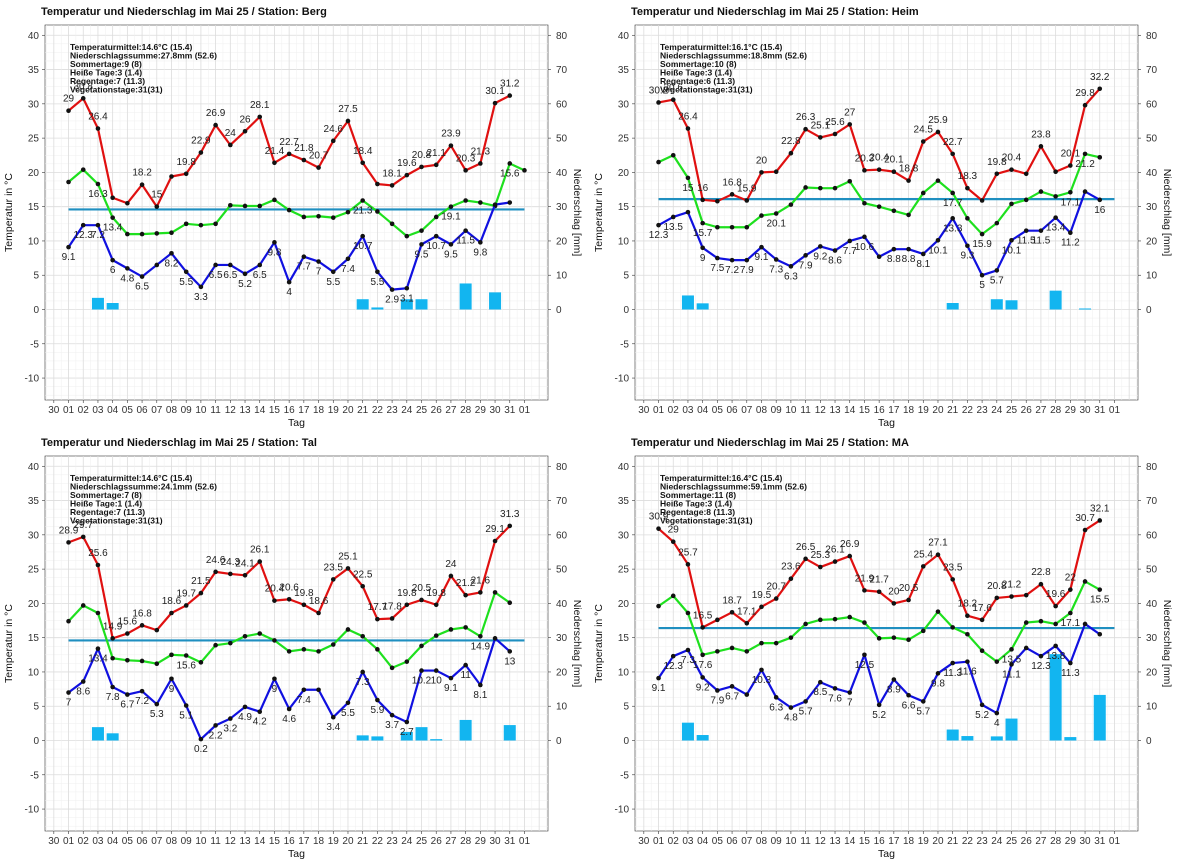 This screenshot has width=1178, height=863. What do you see at coordinates (319, 410) in the screenshot?
I see `x-tick-label: 18` at bounding box center [319, 410].